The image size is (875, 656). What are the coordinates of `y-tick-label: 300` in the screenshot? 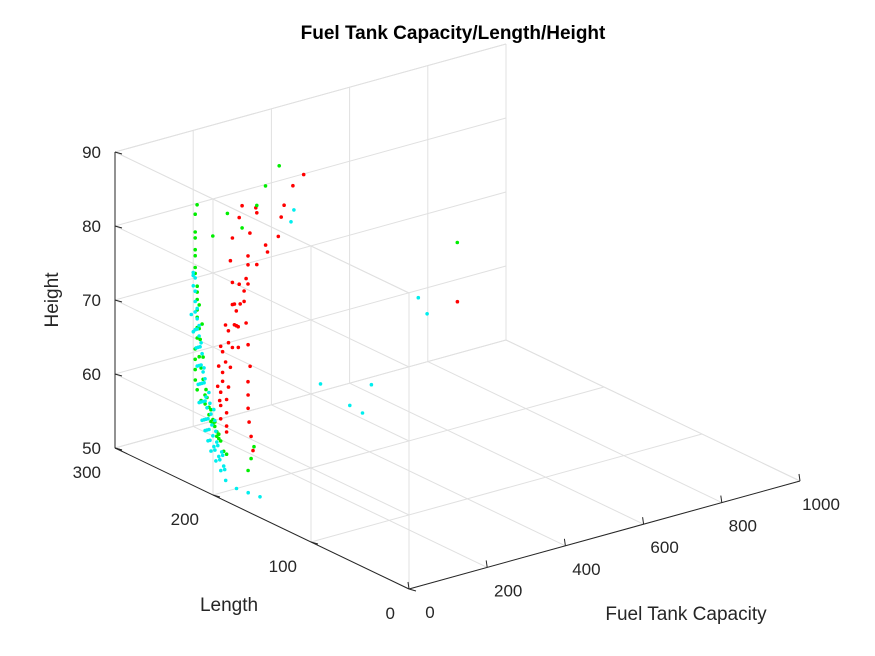 It's located at (87, 472).